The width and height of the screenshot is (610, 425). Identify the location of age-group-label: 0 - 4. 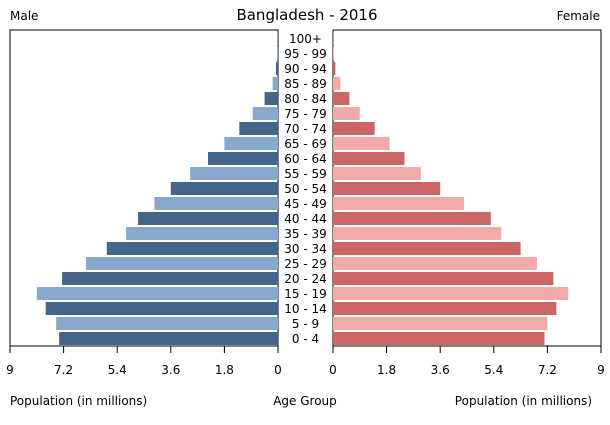
(305, 339).